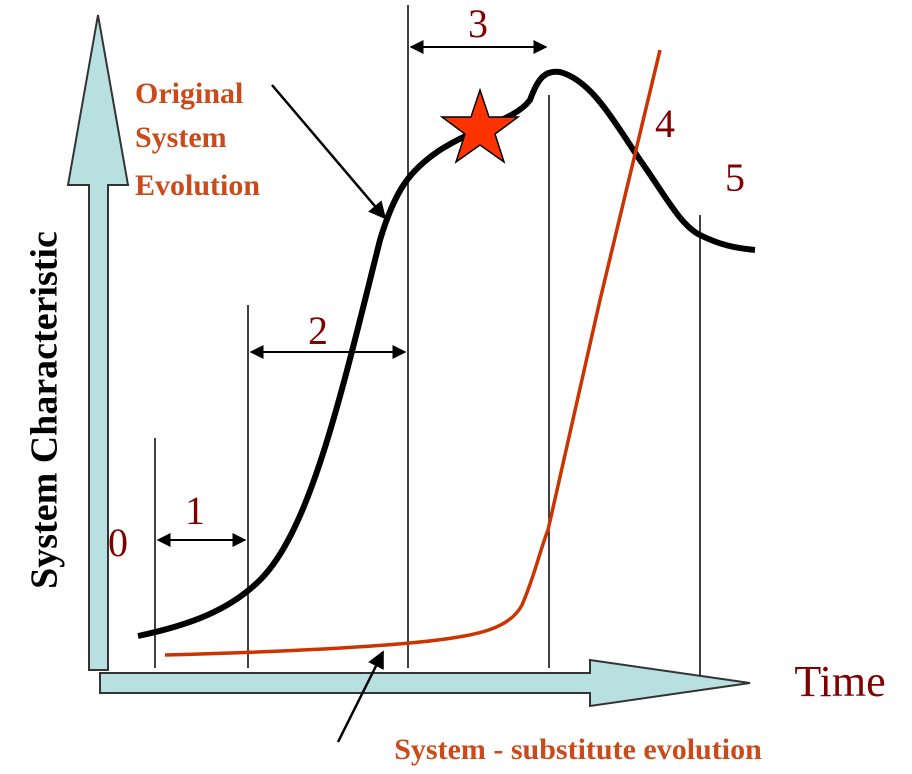  Describe the element at coordinates (195, 510) in the screenshot. I see `stage-number: 1` at that location.